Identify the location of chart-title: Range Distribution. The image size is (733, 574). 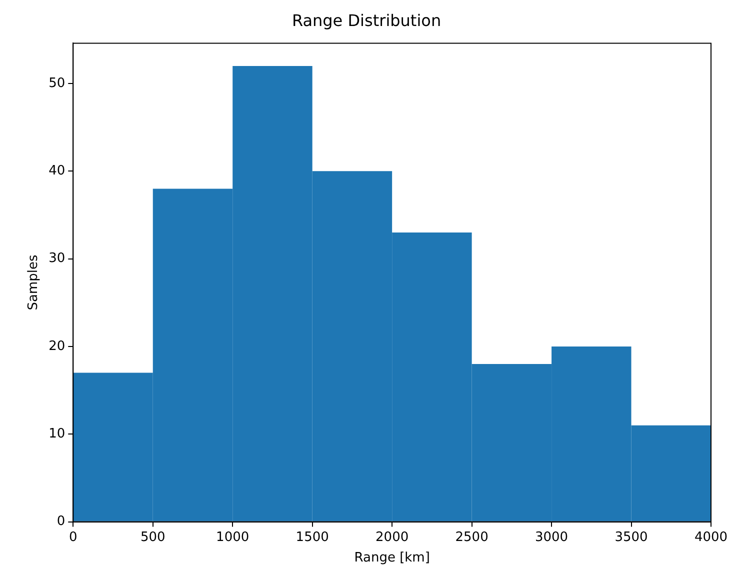
(367, 20).